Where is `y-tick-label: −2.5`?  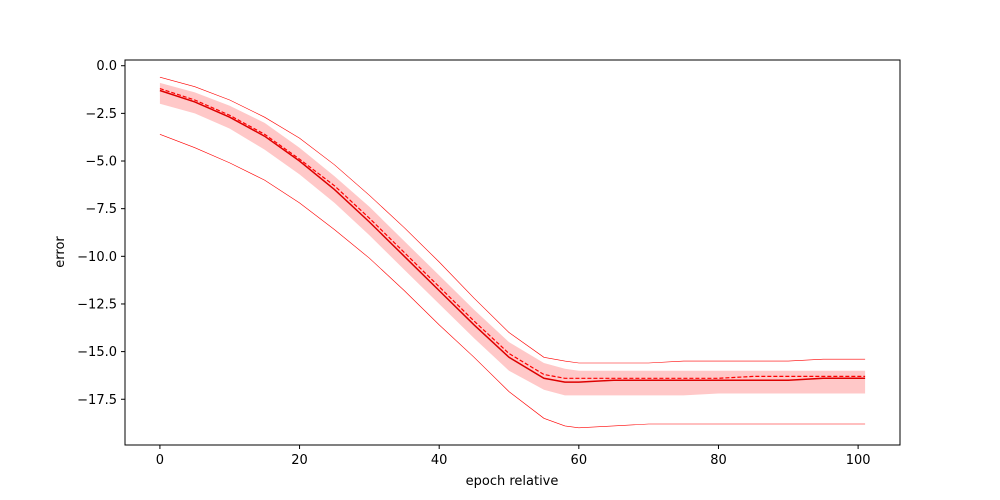 y-tick-label: −2.5 is located at coordinates (101, 114).